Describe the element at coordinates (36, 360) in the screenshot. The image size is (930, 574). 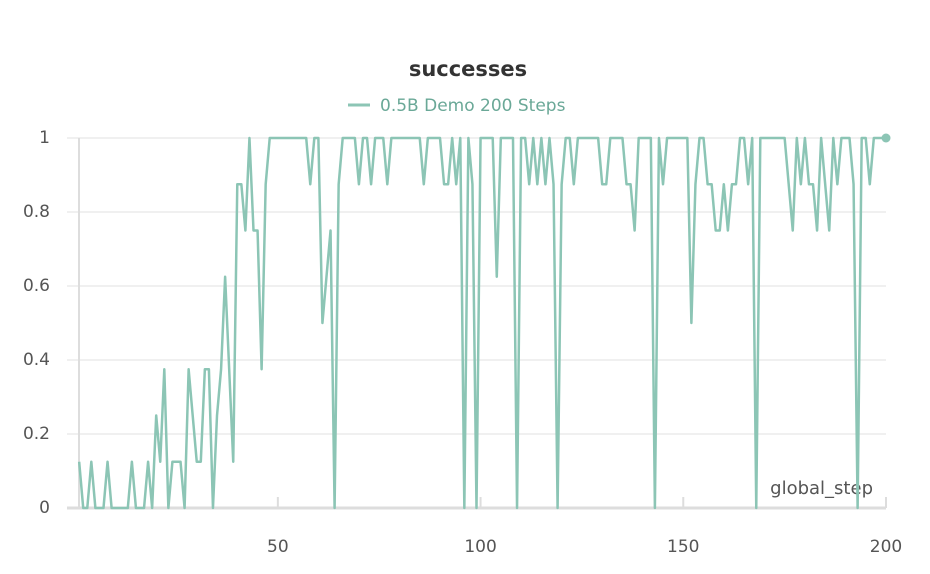
I see `y-tick-label: 0.4` at that location.